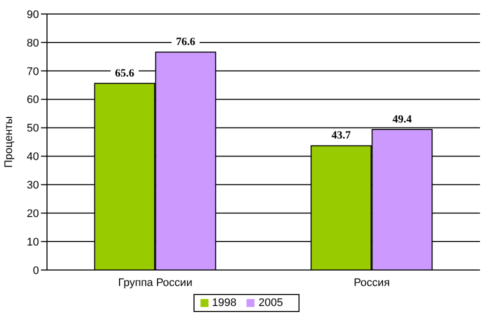  Describe the element at coordinates (224, 303) in the screenshot. I see `legend-label: 1998` at that location.